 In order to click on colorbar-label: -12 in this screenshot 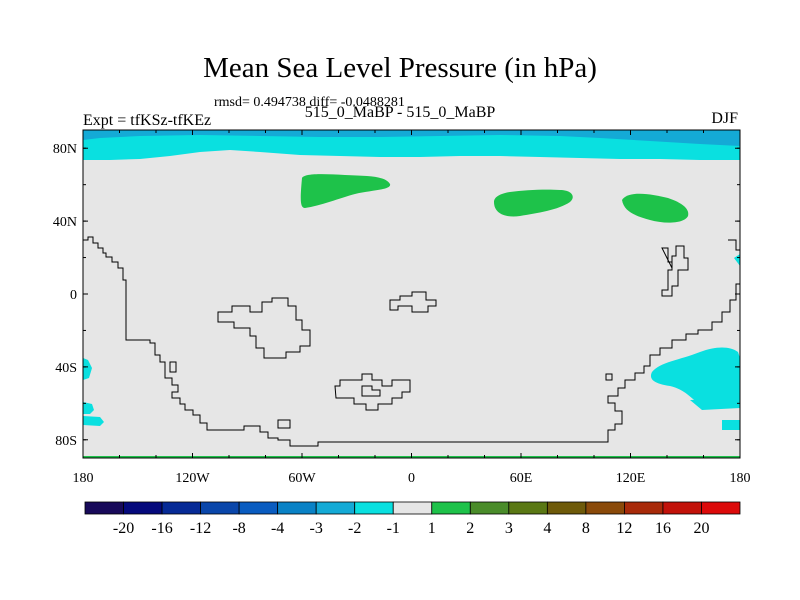, I will do `click(200, 528)`.